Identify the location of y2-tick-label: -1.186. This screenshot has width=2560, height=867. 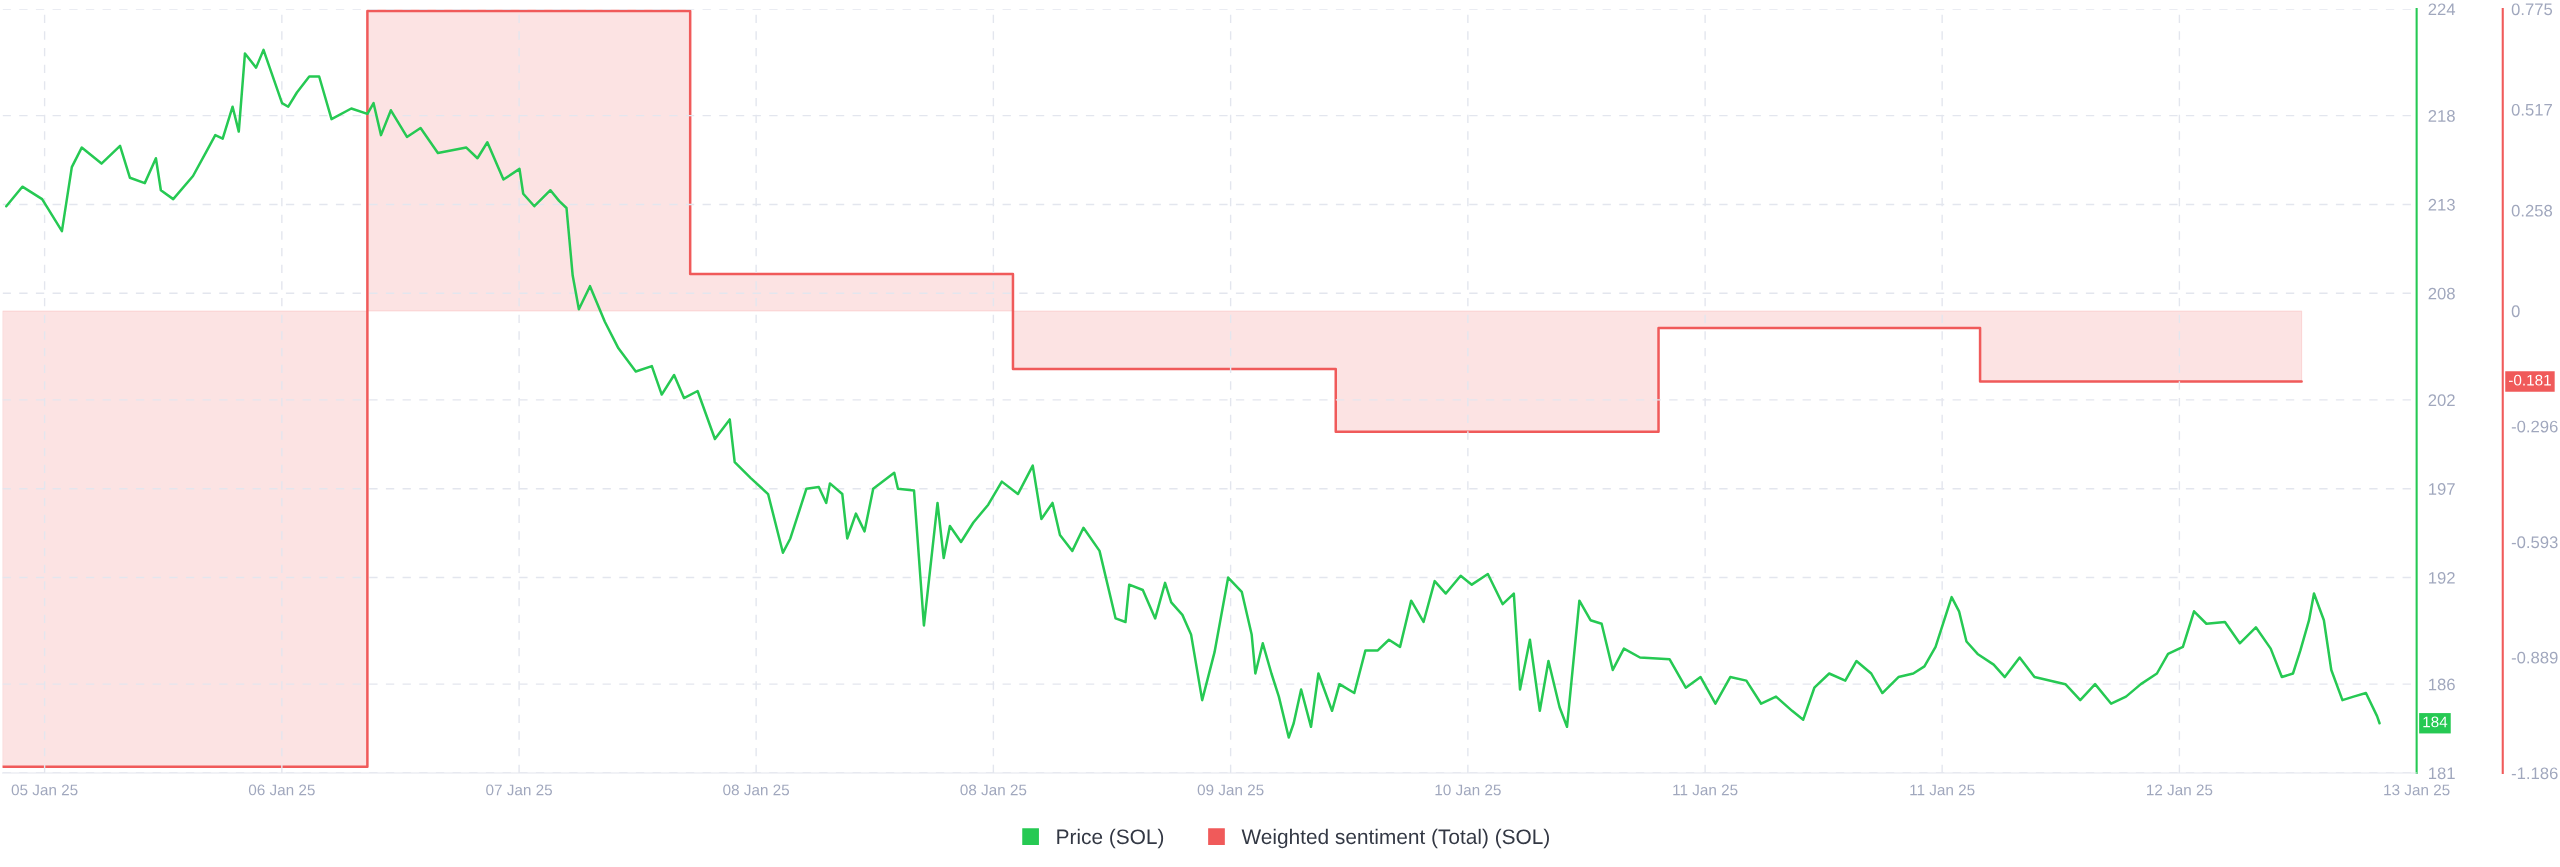
(2534, 773).